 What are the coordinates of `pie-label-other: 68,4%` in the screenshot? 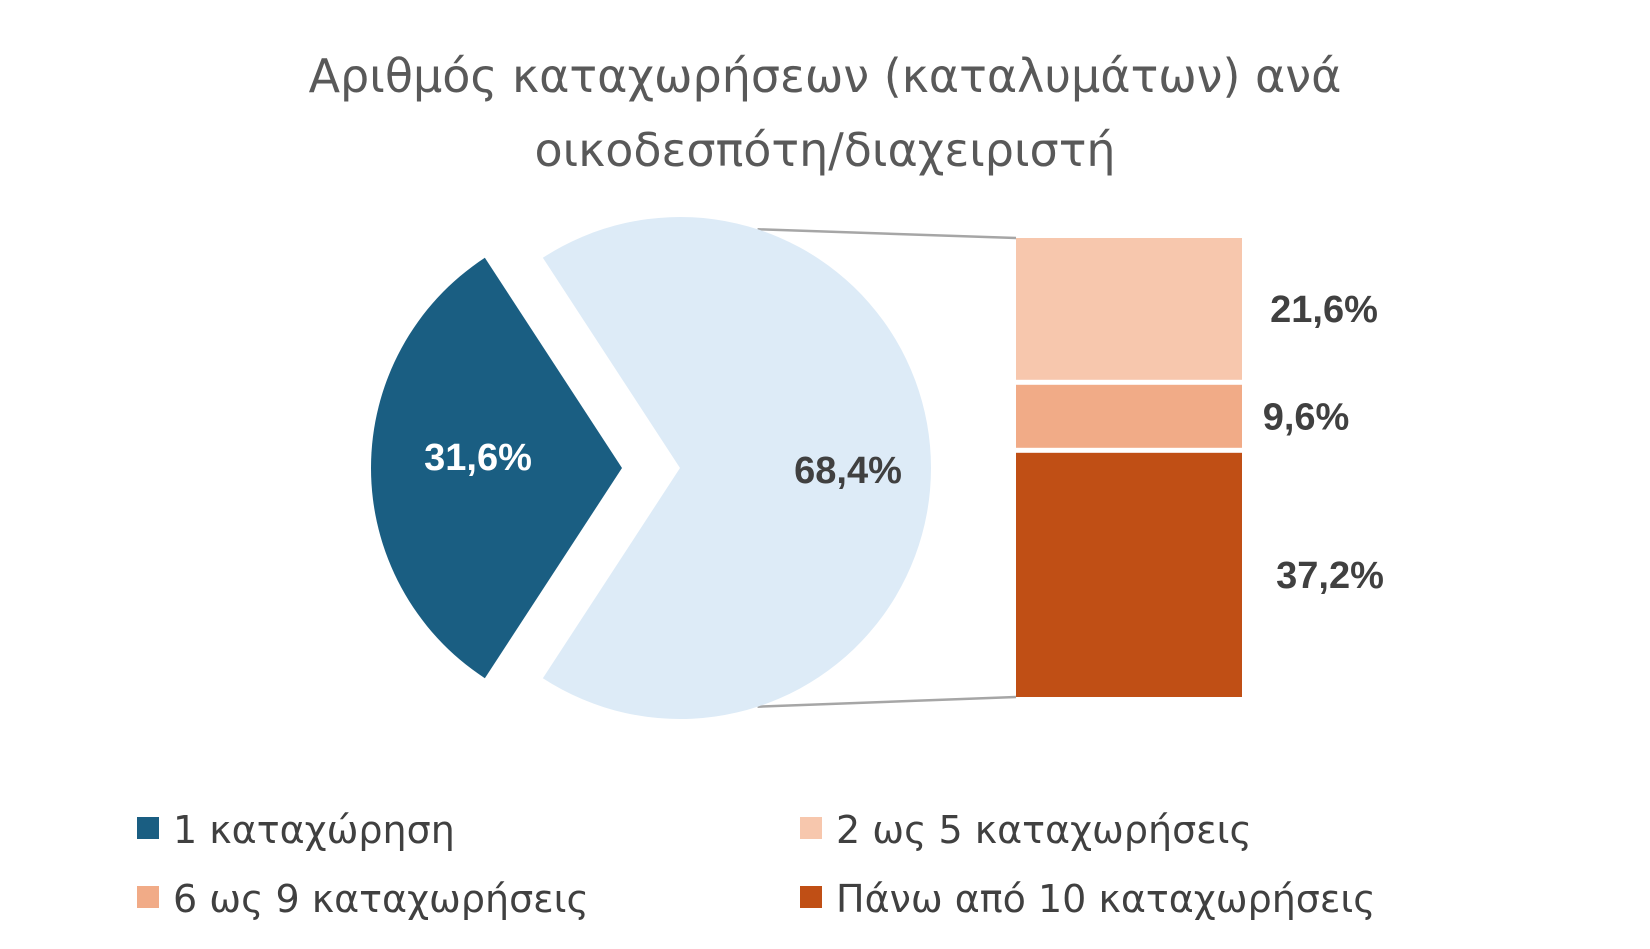 It's located at (848, 471).